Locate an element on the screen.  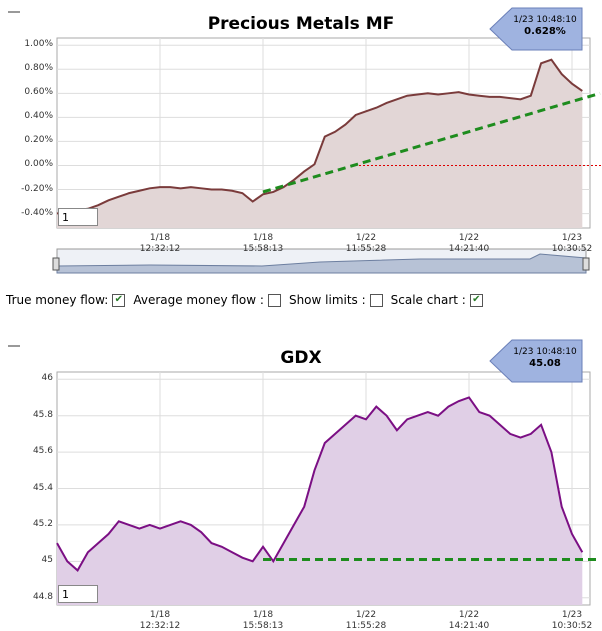
chart-title: Precious Metals MF is located at coordinates (301, 24).